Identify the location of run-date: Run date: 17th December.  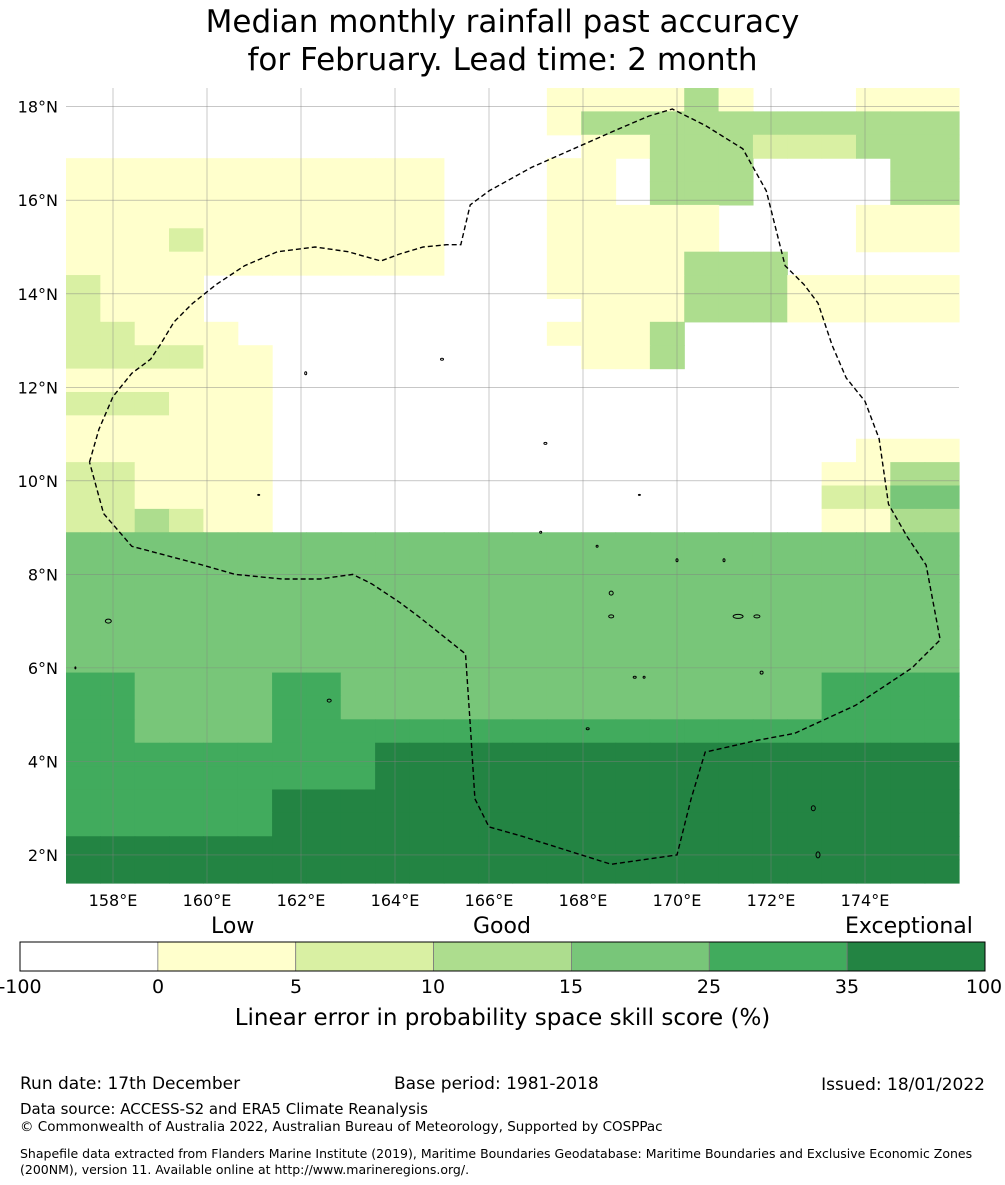
(130, 1084).